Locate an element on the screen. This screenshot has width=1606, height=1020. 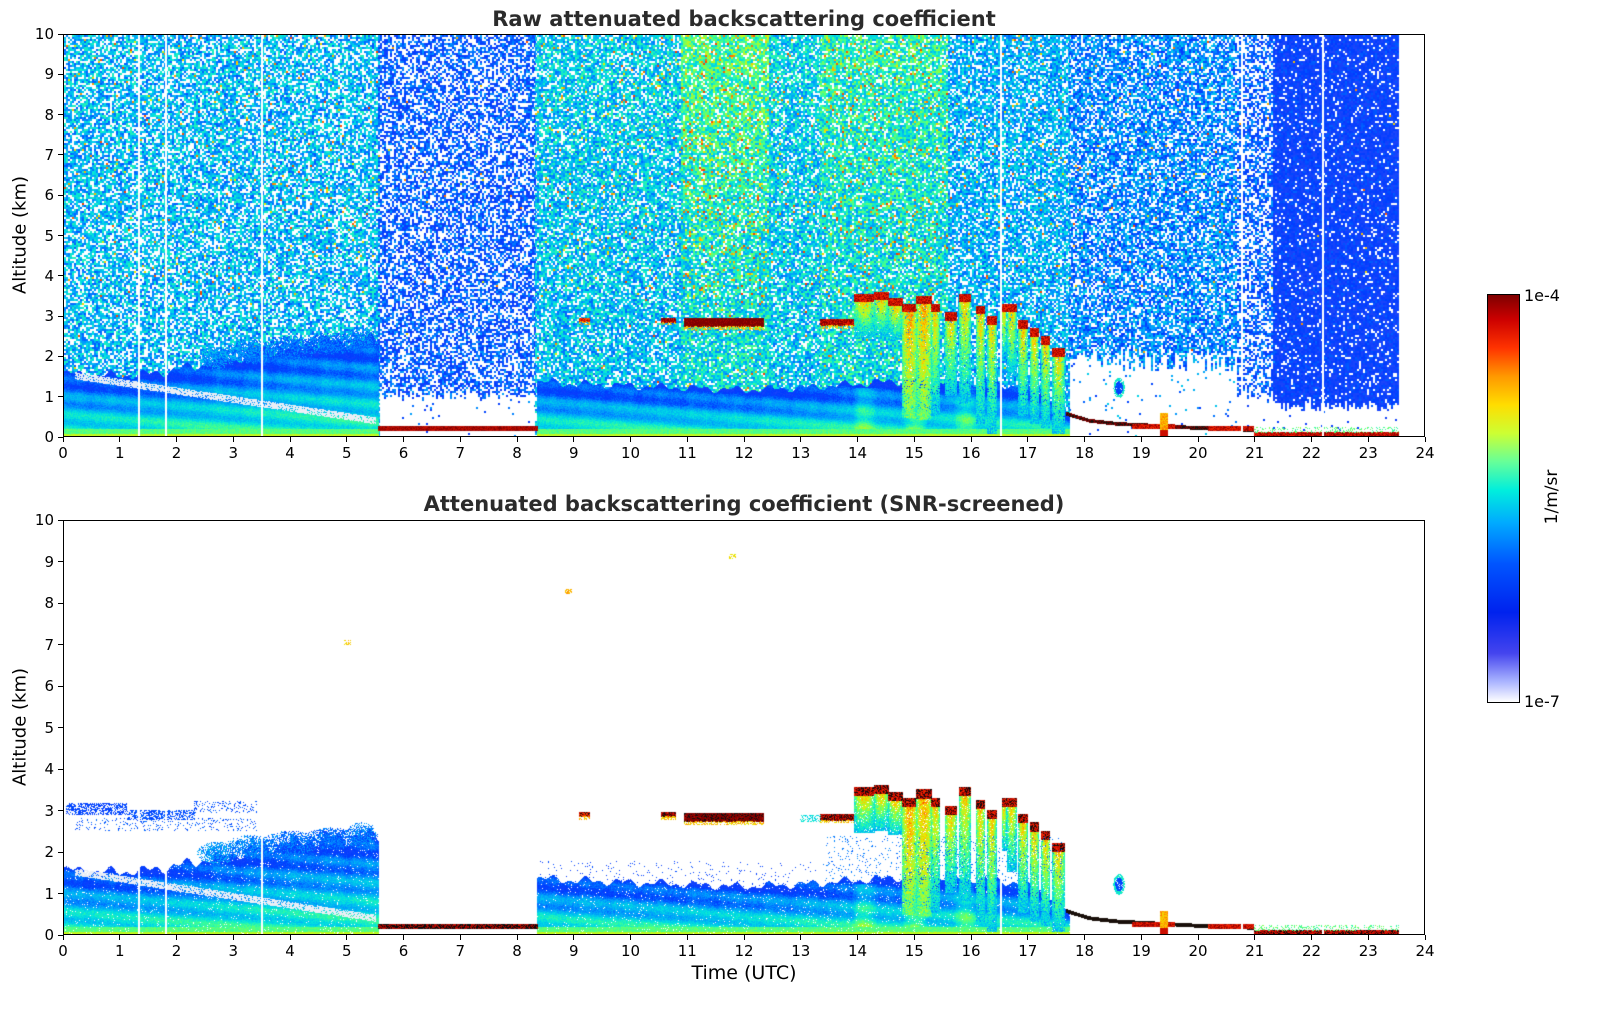
x-tick-label: 5 is located at coordinates (346, 951).